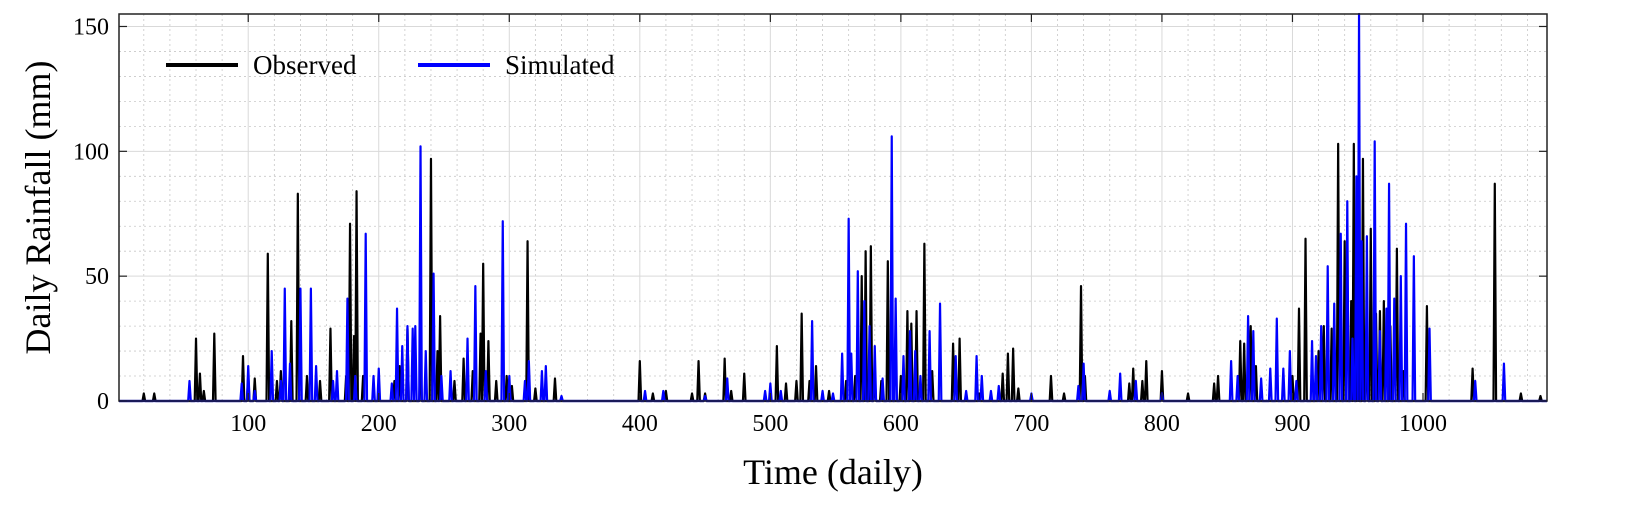 The image size is (1647, 532). Describe the element at coordinates (1292, 424) in the screenshot. I see `x-tick-label: 900` at that location.